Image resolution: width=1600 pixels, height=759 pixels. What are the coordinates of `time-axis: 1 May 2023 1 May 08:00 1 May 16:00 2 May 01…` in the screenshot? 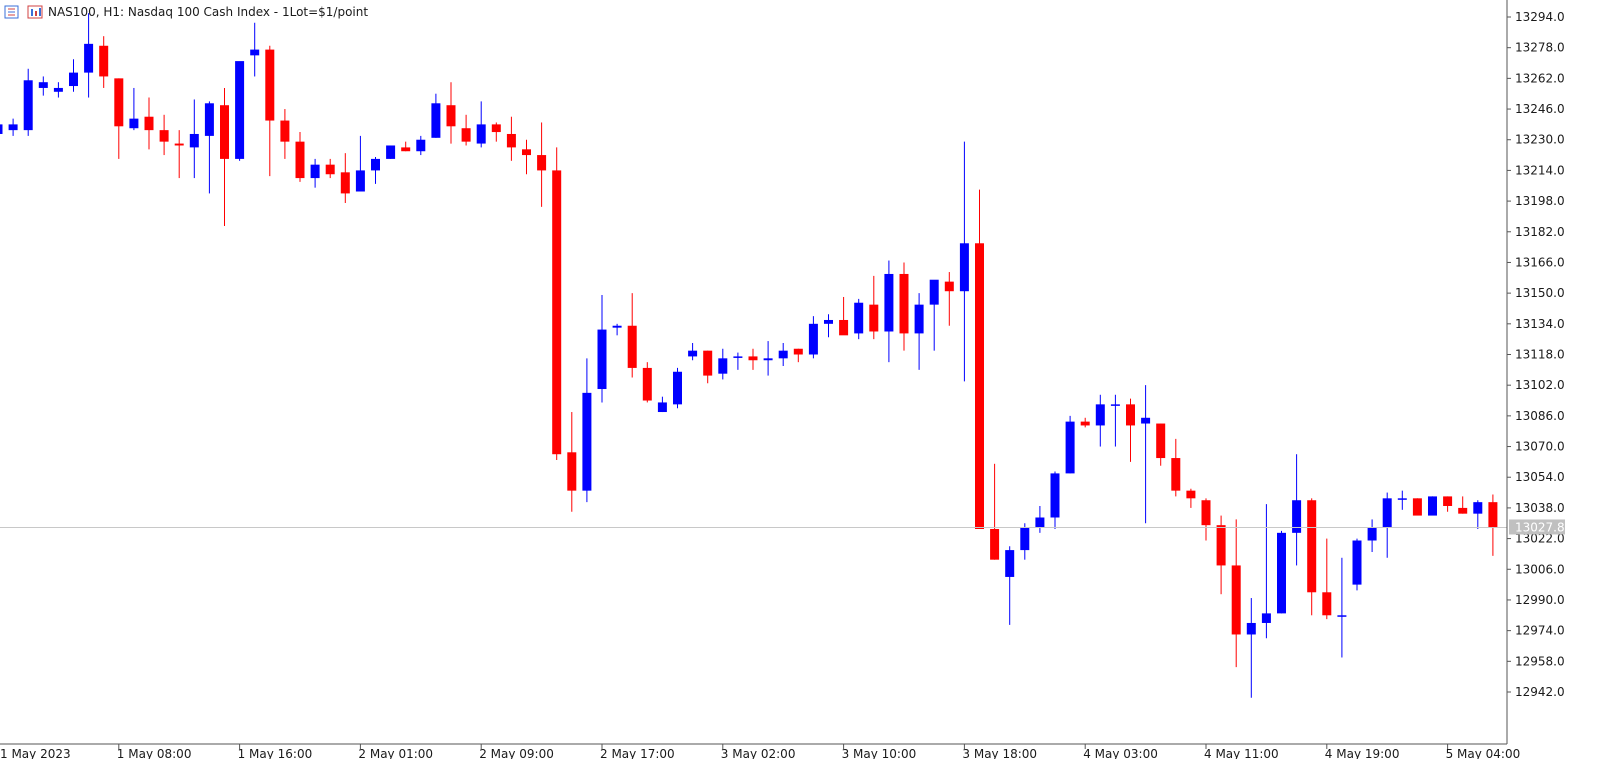 It's located at (760, 751).